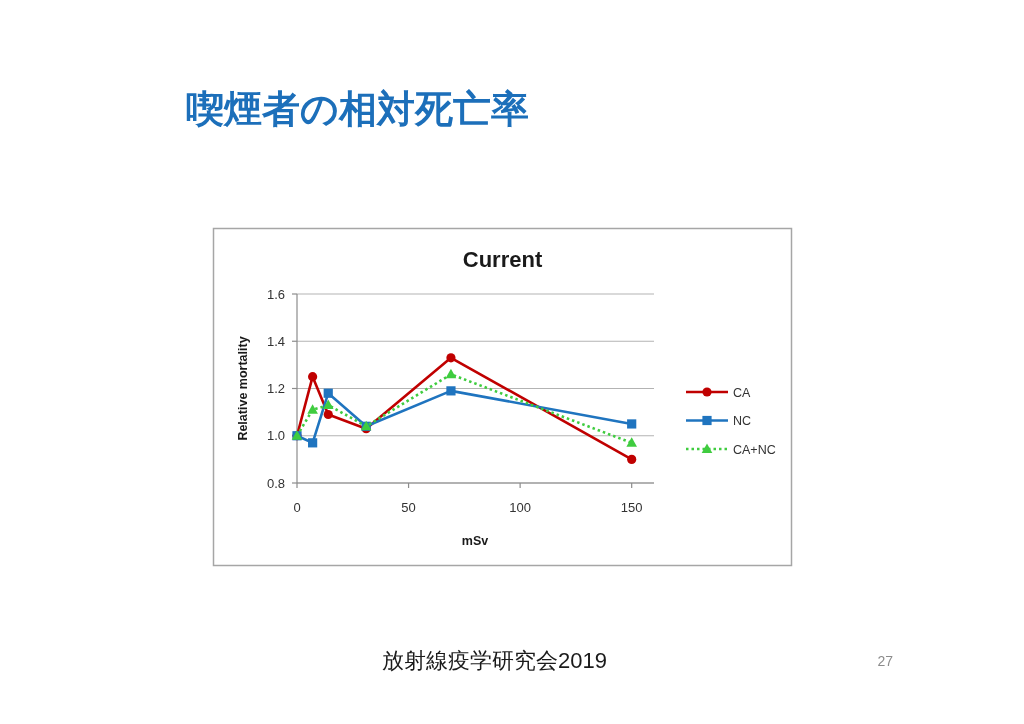 Image resolution: width=1024 pixels, height=724 pixels. I want to click on annotation: 放射線疫学研究会2019, so click(494, 660).